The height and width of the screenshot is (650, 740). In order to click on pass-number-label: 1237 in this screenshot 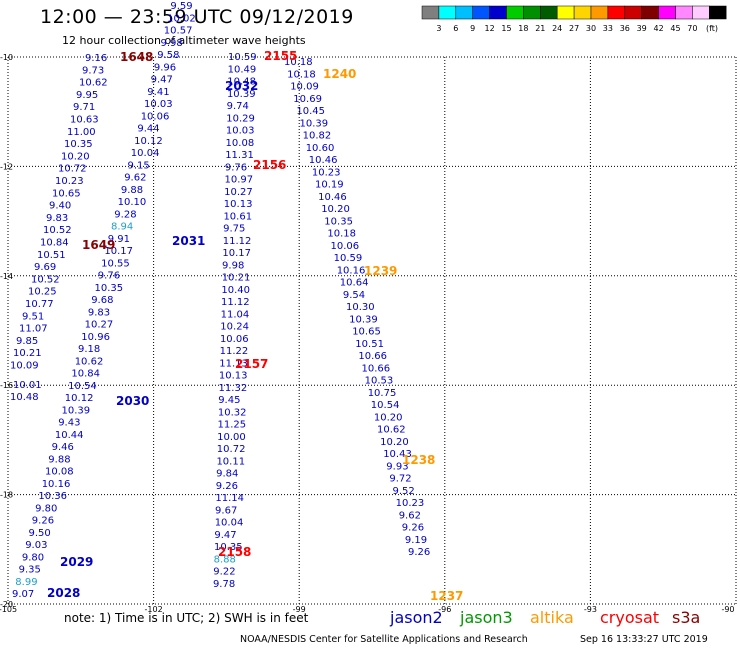, I will do `click(446, 596)`.